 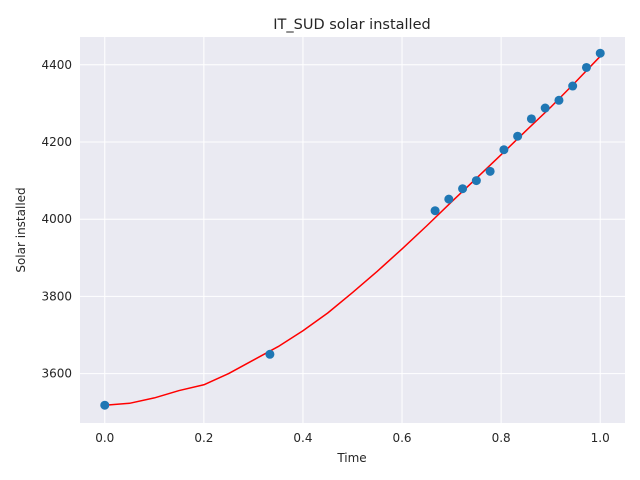 What do you see at coordinates (56, 374) in the screenshot?
I see `y-tick-label: 3600` at bounding box center [56, 374].